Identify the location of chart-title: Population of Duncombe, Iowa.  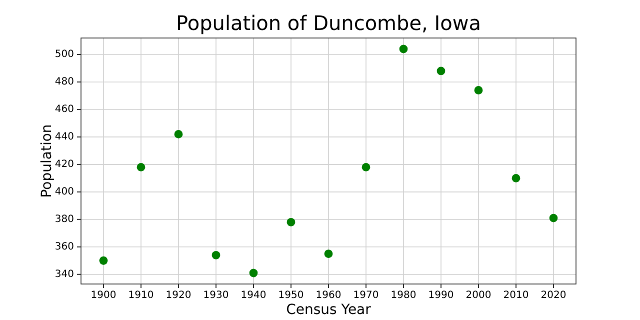
(328, 23).